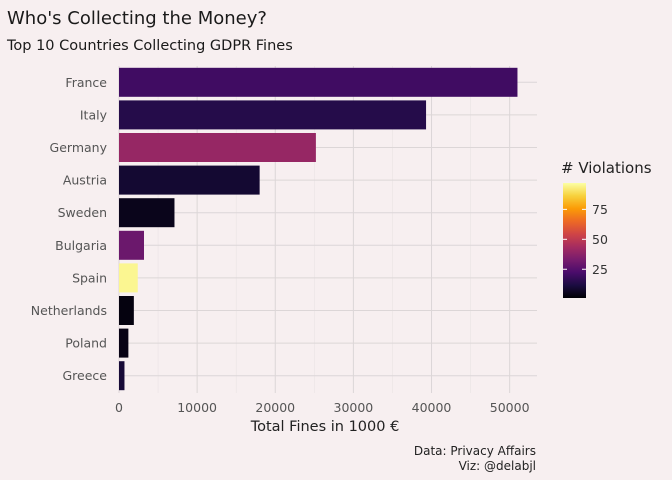  Describe the element at coordinates (432, 407) in the screenshot. I see `x-tick-label: 40000` at that location.